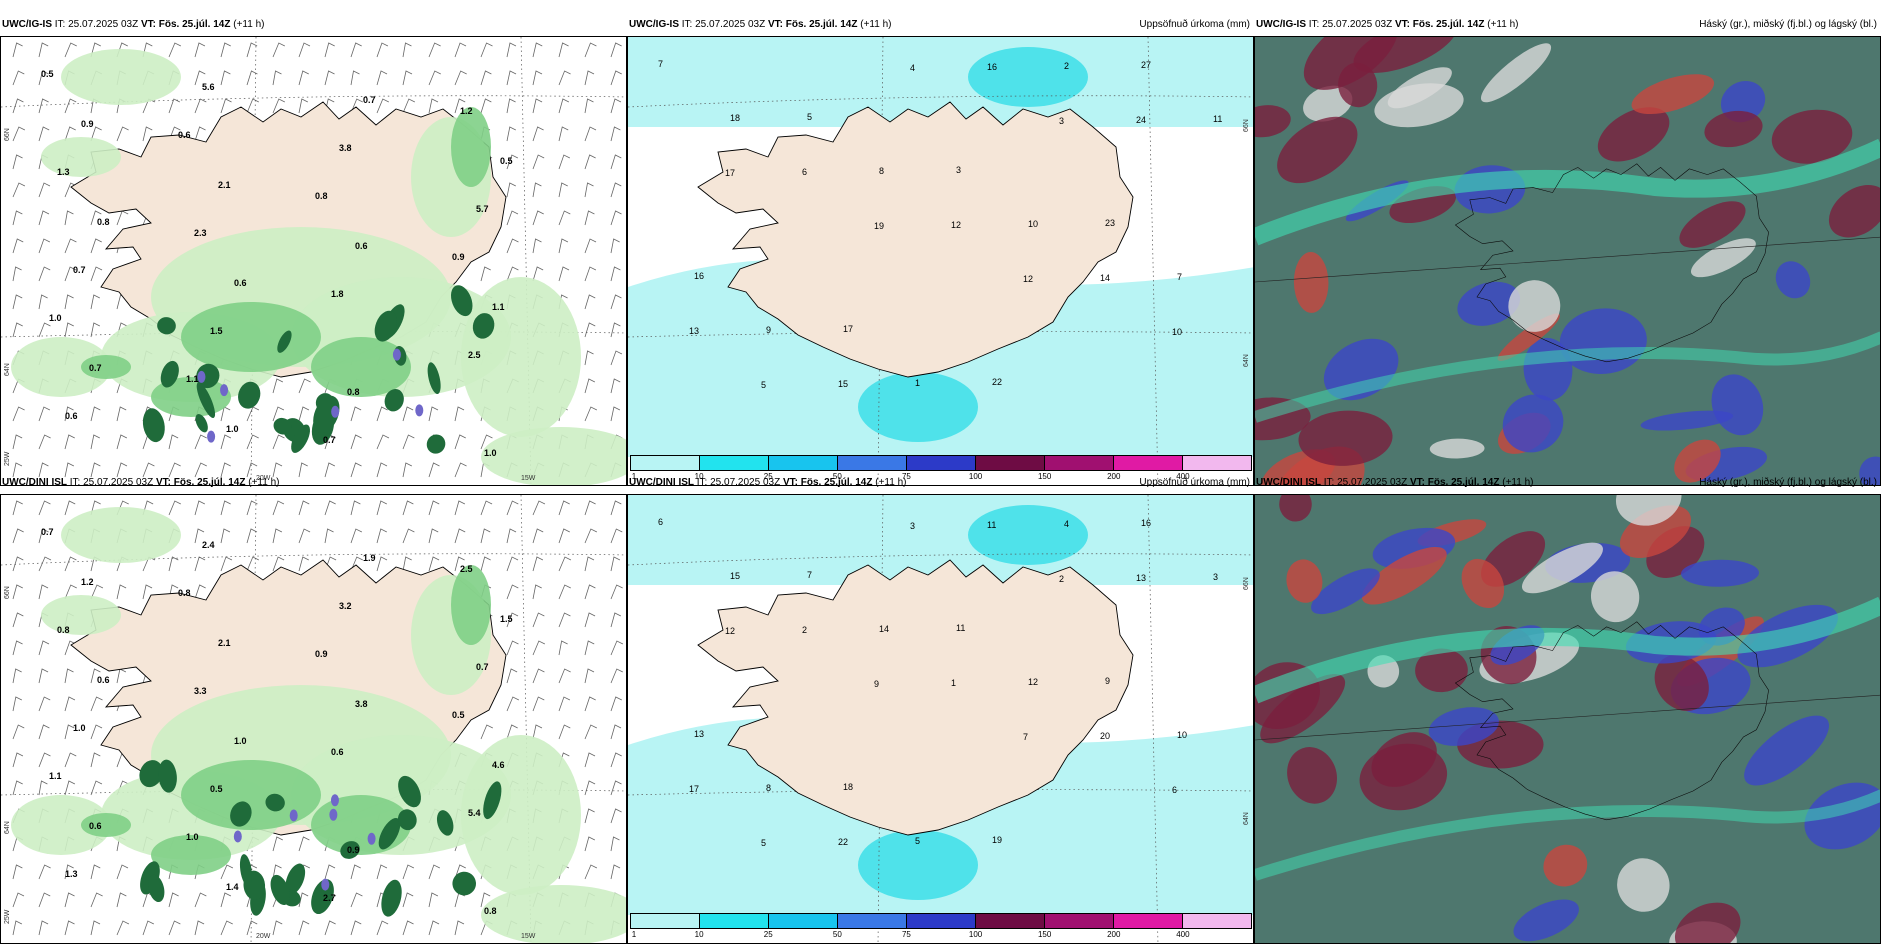  Describe the element at coordinates (224, 643) in the screenshot. I see `precip-value: 2.1` at that location.